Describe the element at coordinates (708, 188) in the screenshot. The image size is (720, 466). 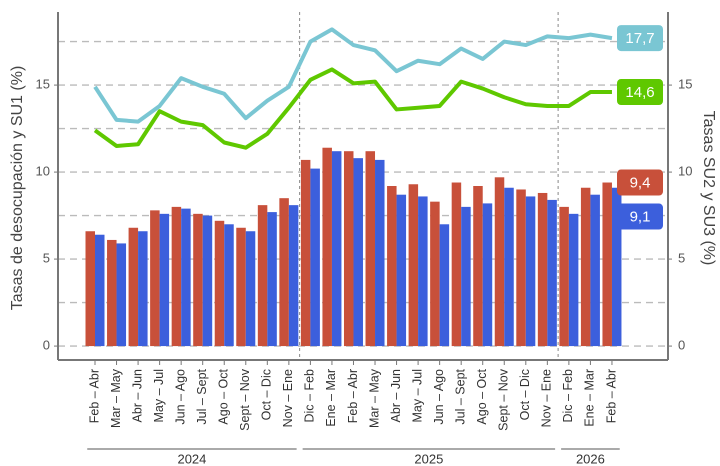
I see `y2-axis-title: Tasas SU2 y SU3 (%)` at that location.